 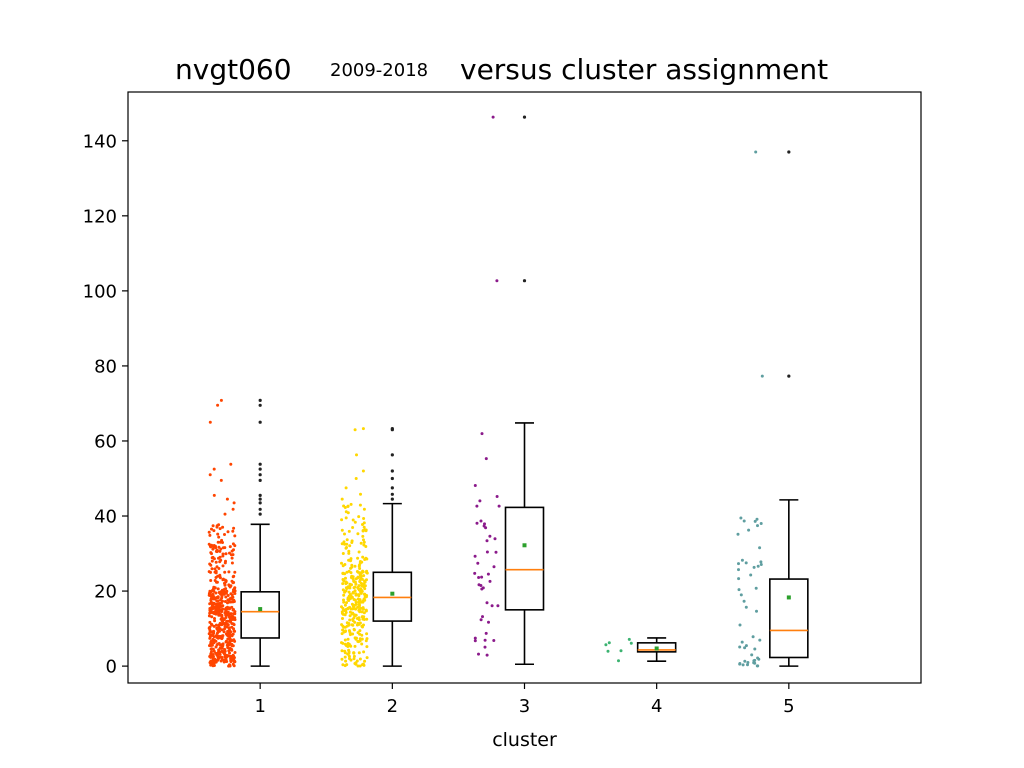 I want to click on x-tick-label: 4, so click(x=656, y=706).